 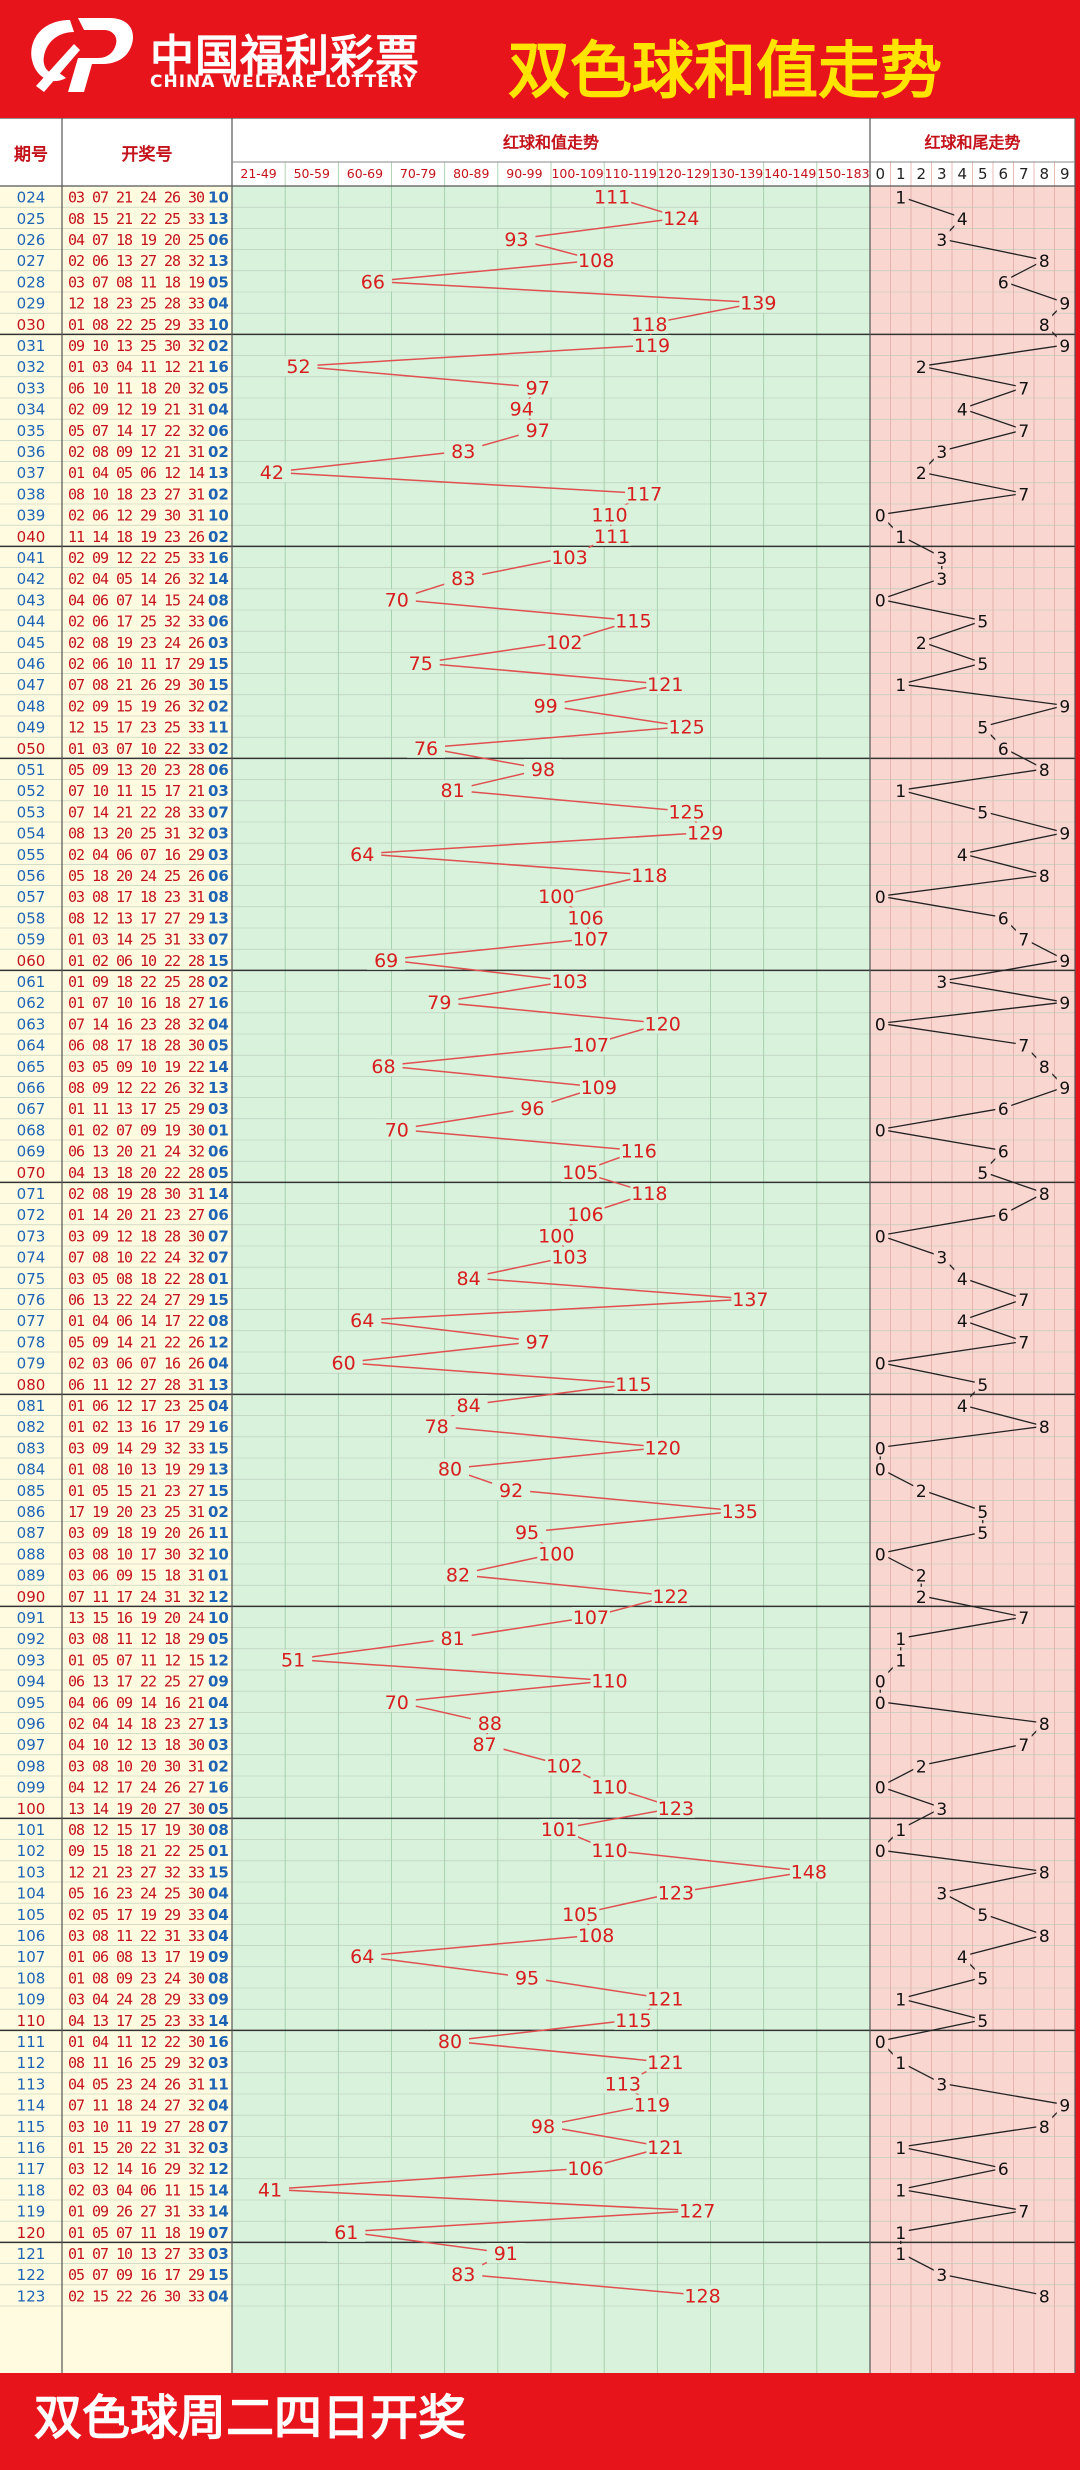 What do you see at coordinates (283, 82) in the screenshot?
I see `logo-english-text: CHINA WELFARE LOTTERY` at bounding box center [283, 82].